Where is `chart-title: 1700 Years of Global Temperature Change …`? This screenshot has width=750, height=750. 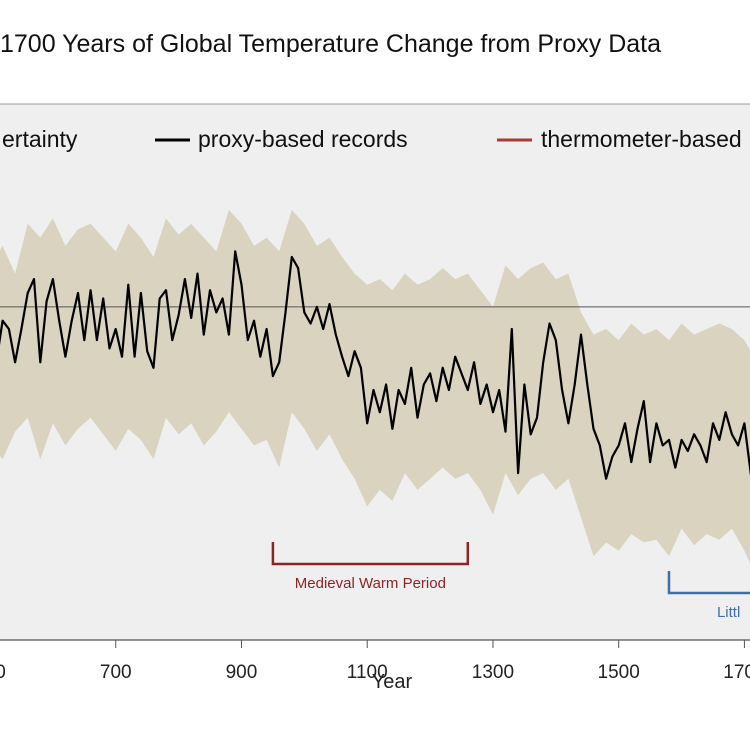 chart-title: 1700 Years of Global Temperature Change … is located at coordinates (330, 44).